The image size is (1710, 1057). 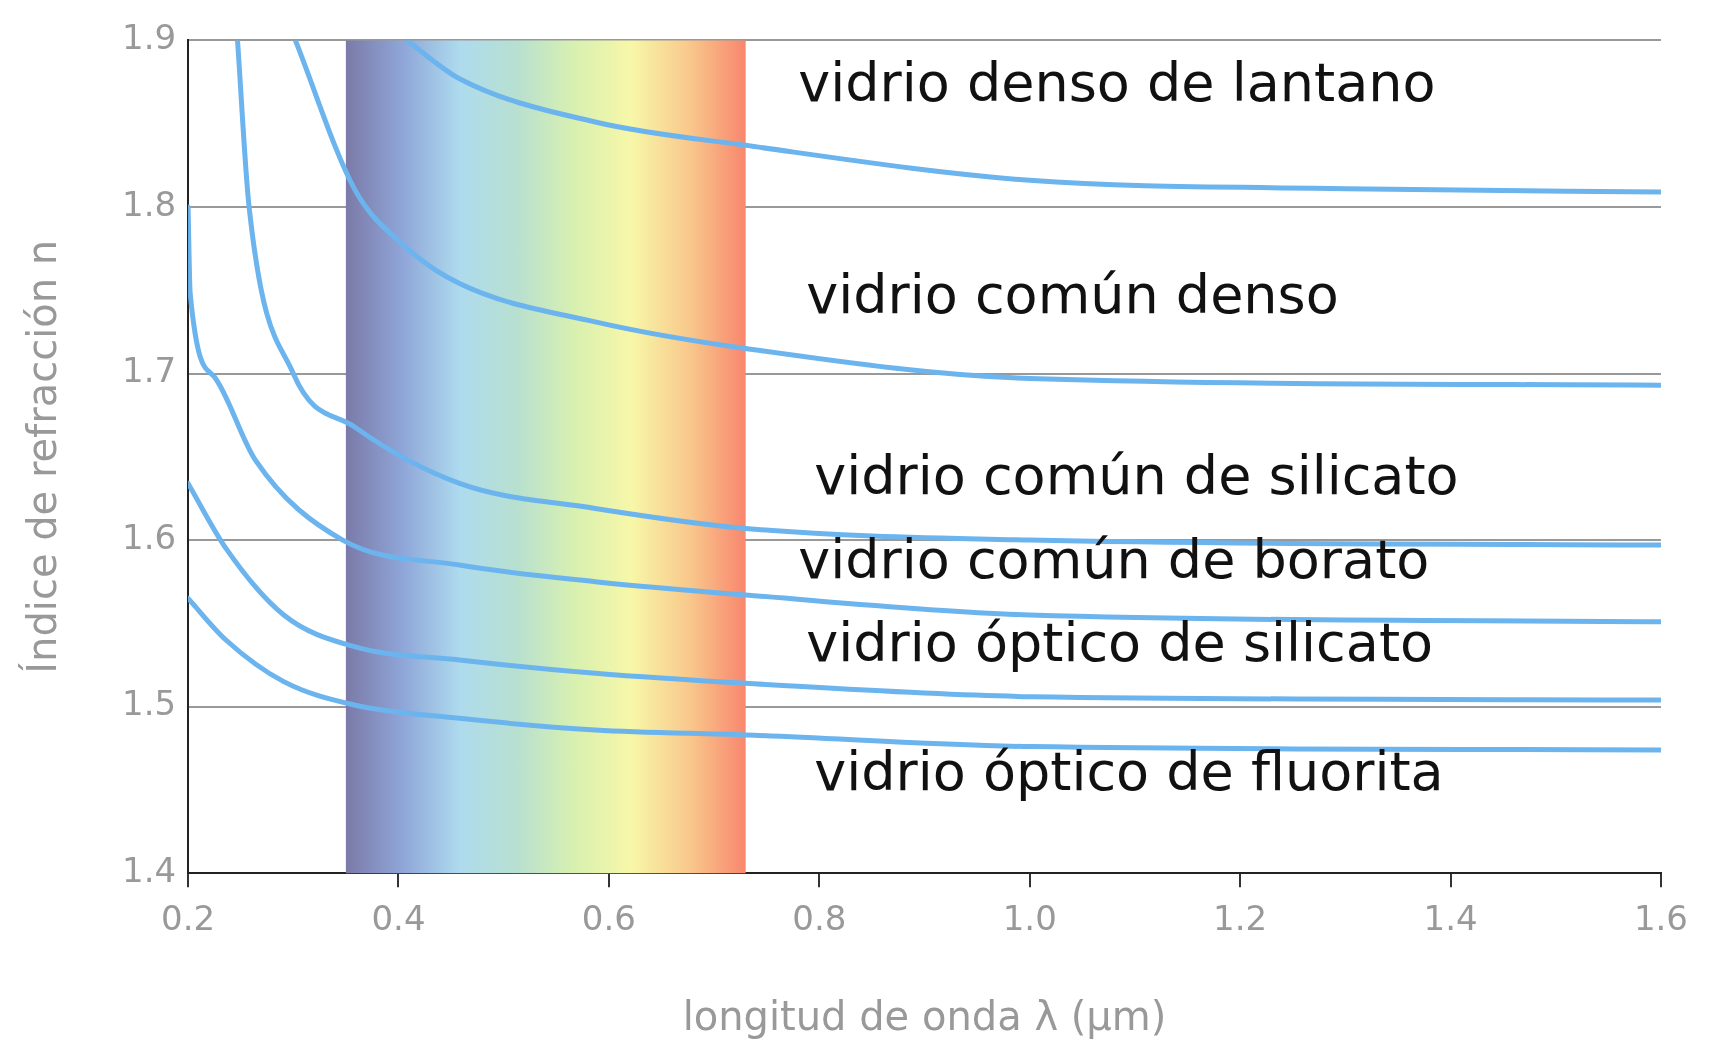 I want to click on y-tick-label: 1.7, so click(x=149, y=370).